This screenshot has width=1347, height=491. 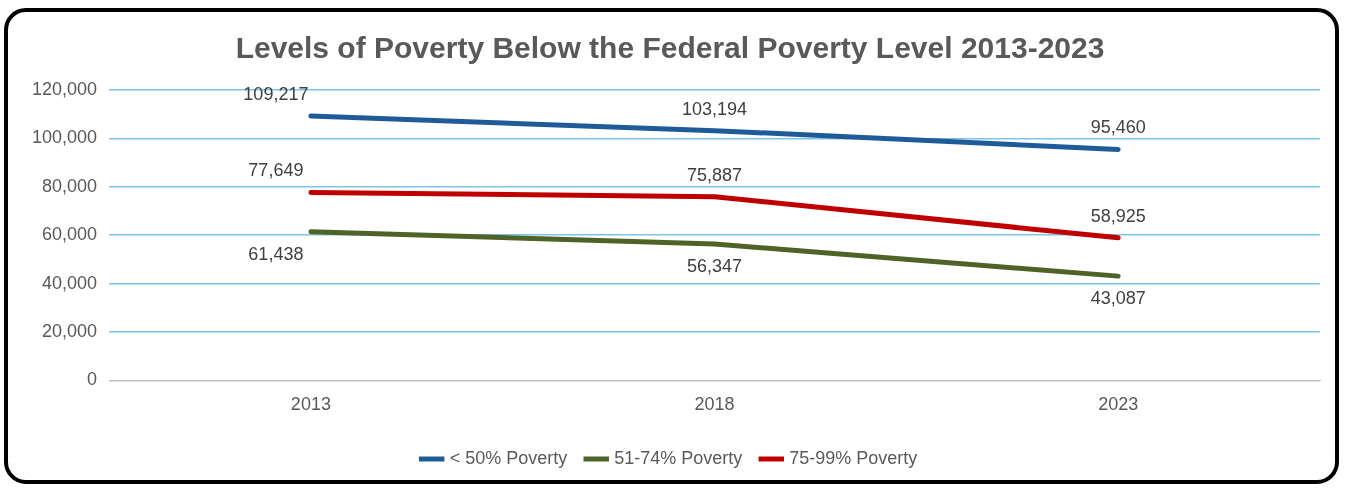 What do you see at coordinates (64, 137) in the screenshot?
I see `y-tick-label: 100,000` at bounding box center [64, 137].